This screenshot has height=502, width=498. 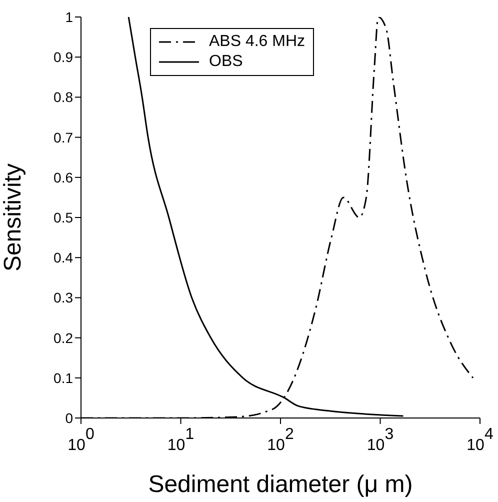 I want to click on y-tick-label: 0, so click(x=69, y=418).